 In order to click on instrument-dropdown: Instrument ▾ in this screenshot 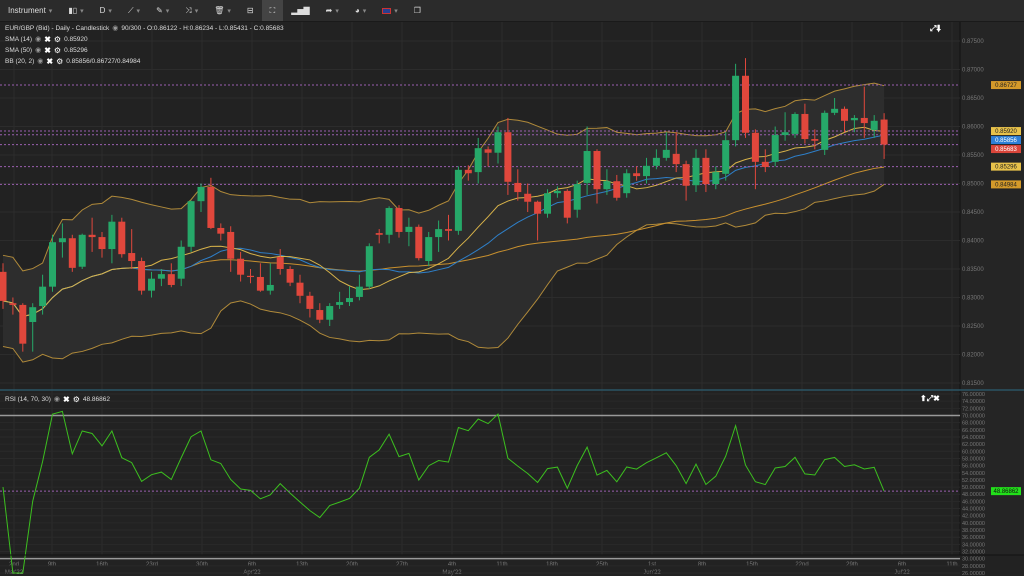, I will do `click(30, 10)`.